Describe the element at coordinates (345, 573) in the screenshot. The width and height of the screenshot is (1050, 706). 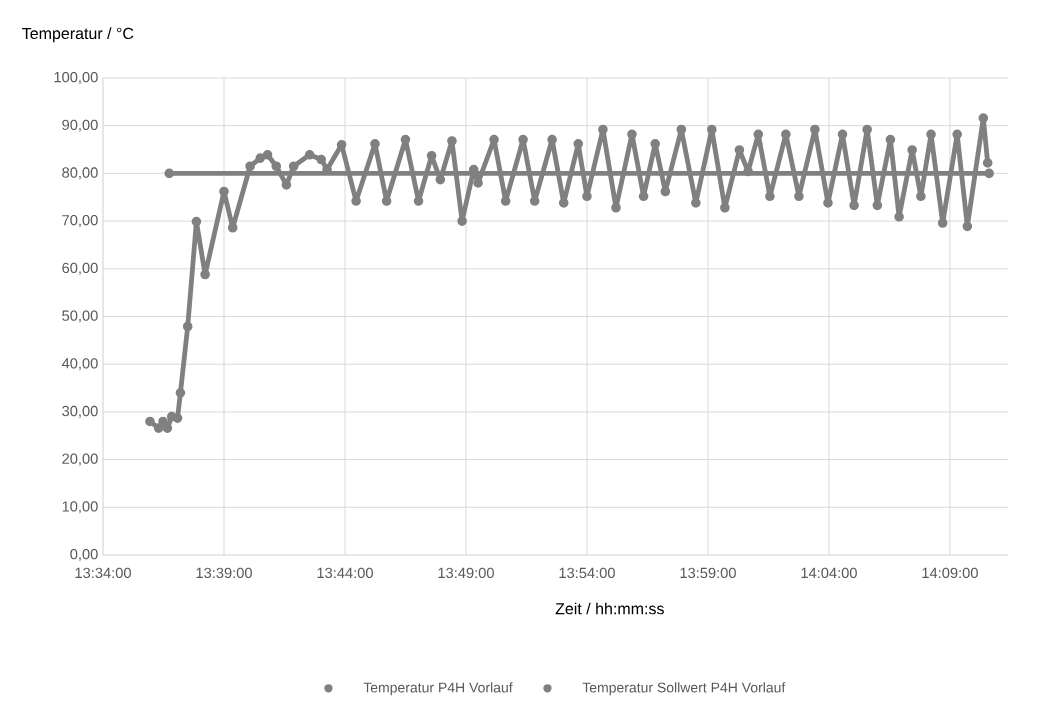
I see `x-tick-label: 13:44:00` at that location.